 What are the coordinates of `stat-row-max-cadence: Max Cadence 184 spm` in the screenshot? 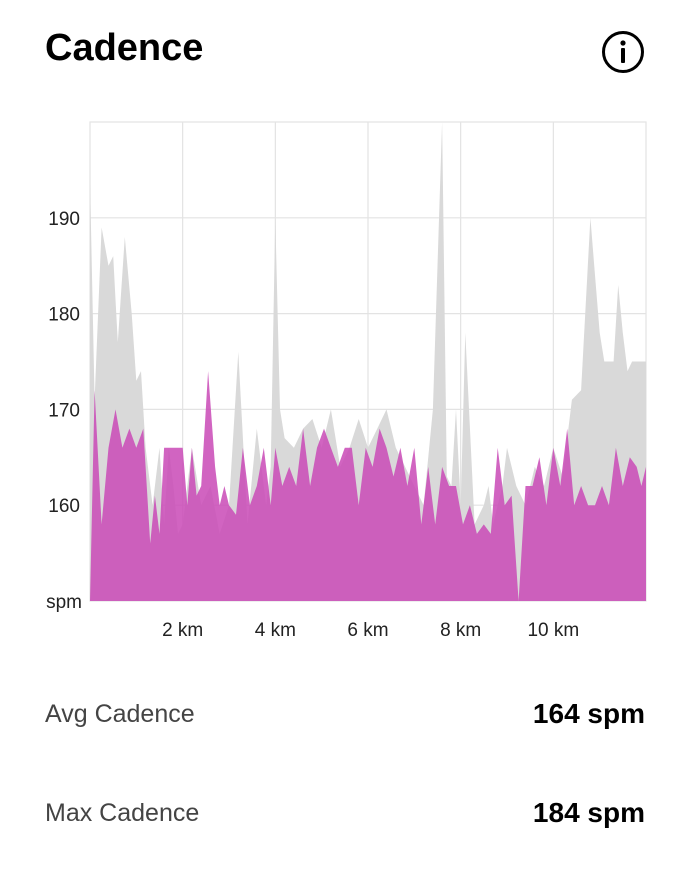 It's located at (345, 818).